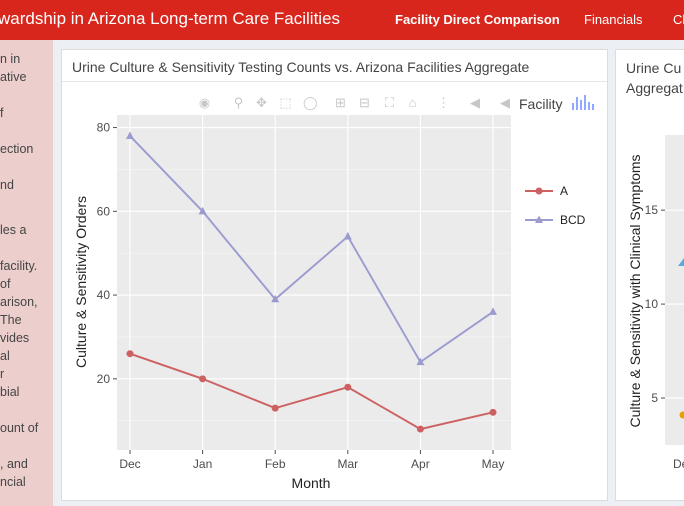 The height and width of the screenshot is (506, 684). What do you see at coordinates (541, 104) in the screenshot?
I see `legend-title: Facility` at bounding box center [541, 104].